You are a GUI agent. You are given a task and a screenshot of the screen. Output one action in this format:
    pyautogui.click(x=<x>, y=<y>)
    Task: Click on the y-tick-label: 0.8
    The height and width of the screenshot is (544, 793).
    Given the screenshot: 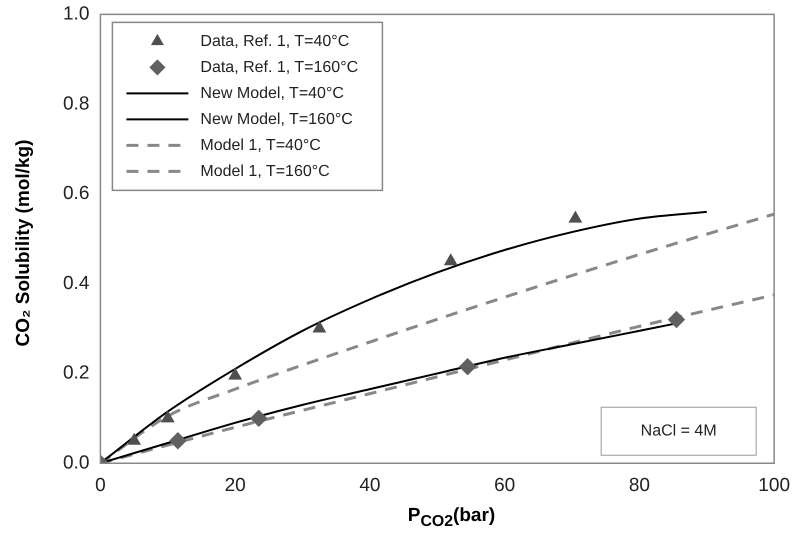 What is the action you would take?
    pyautogui.click(x=76, y=103)
    